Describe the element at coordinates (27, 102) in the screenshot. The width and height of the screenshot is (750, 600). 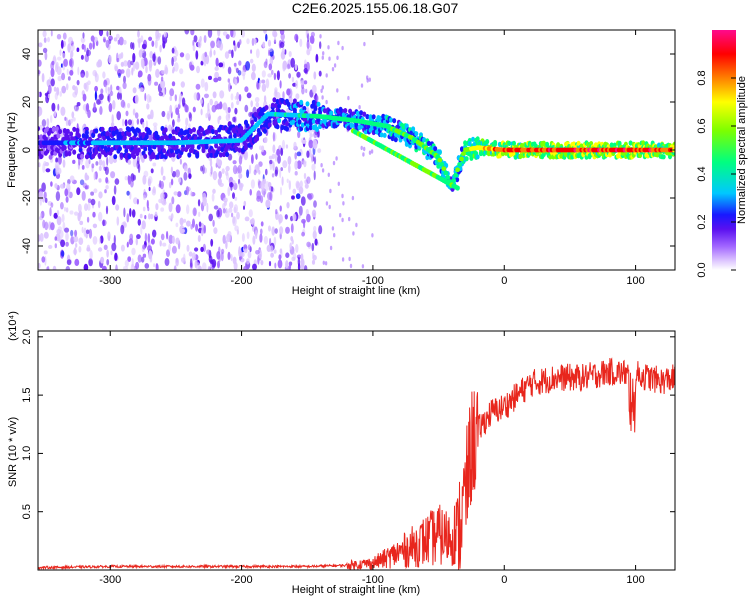
I see `spectrogram-y-tick-label: 20` at that location.